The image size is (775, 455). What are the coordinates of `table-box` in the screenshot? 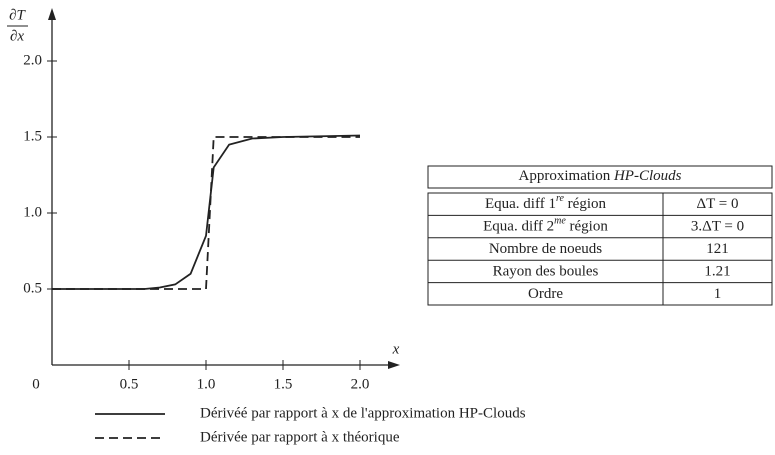 It's located at (600, 249).